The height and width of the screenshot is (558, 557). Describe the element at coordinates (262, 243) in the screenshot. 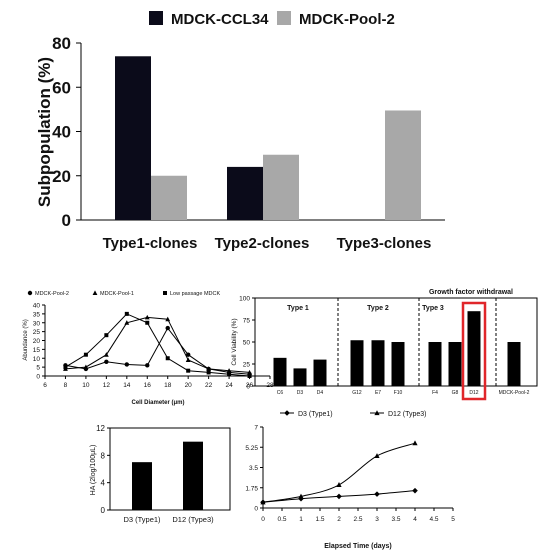

I see `x-tick-label: Type2-clones` at that location.